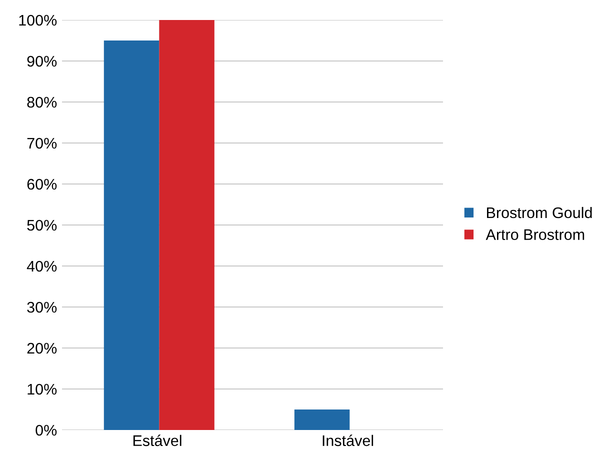 This screenshot has width=603, height=455. Describe the element at coordinates (42, 225) in the screenshot. I see `y-tick-label: 50%` at that location.